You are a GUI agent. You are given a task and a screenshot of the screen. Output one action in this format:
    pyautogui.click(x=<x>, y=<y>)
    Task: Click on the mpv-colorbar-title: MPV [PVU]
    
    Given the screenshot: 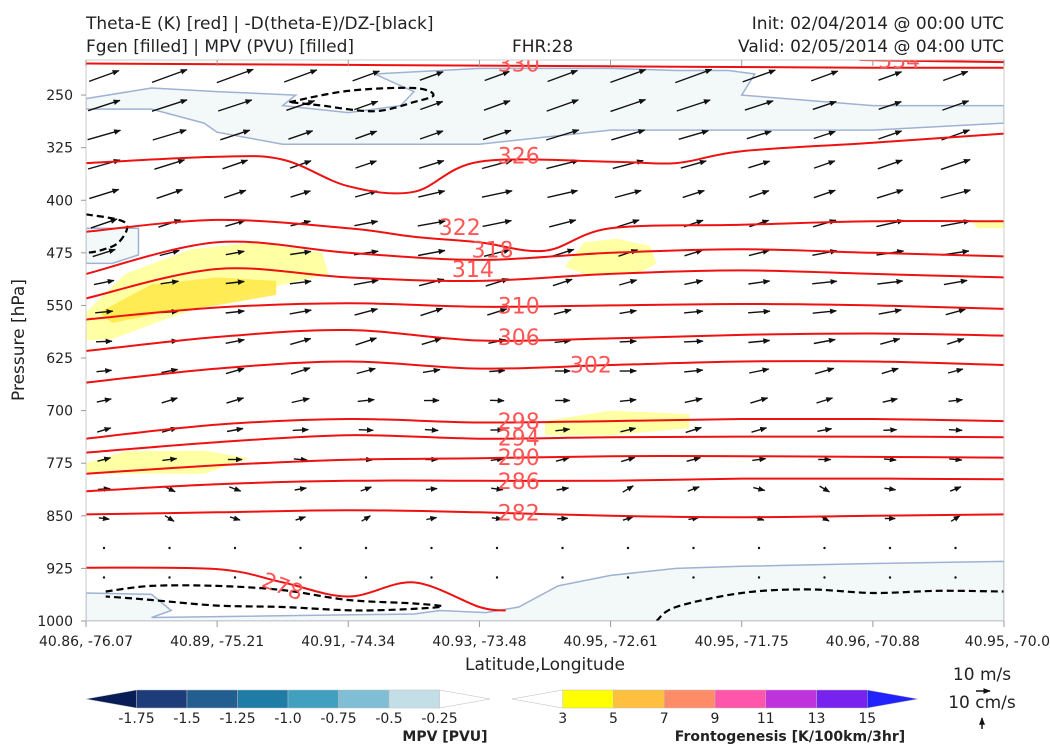 What is the action you would take?
    pyautogui.click(x=444, y=737)
    